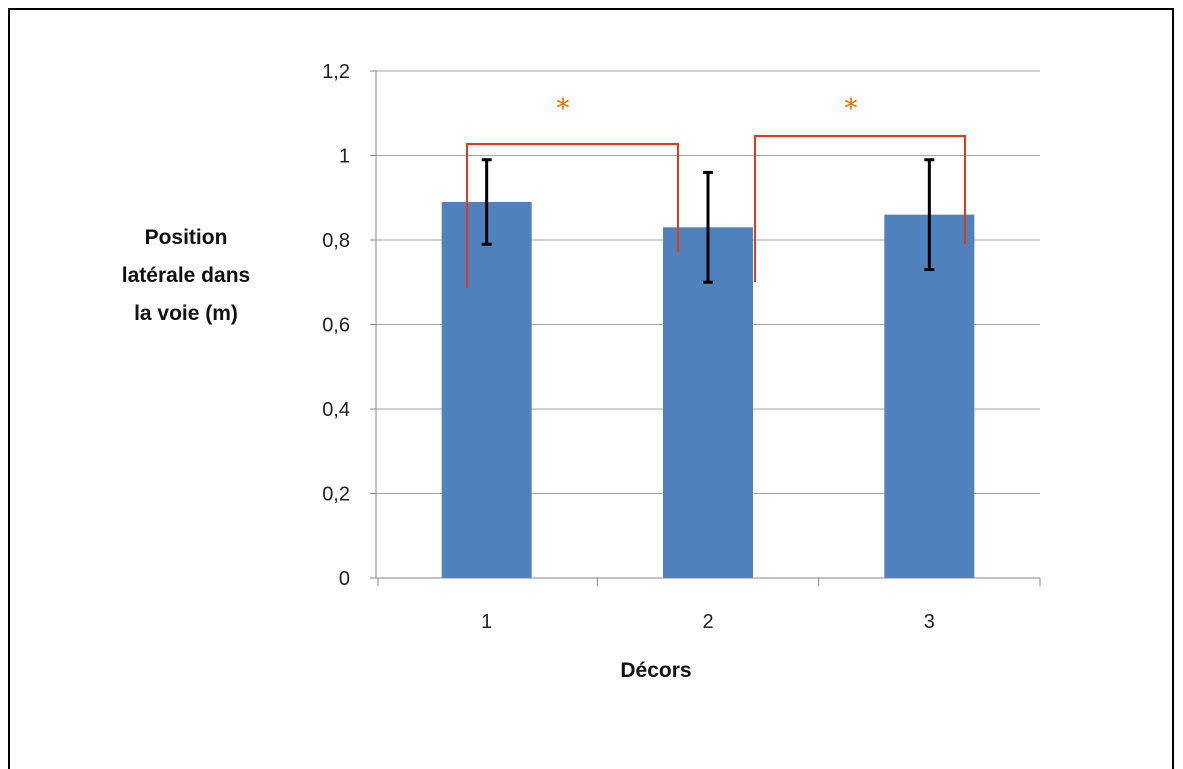 The image size is (1183, 769). Describe the element at coordinates (486, 622) in the screenshot. I see `x-tick-label: 1` at that location.